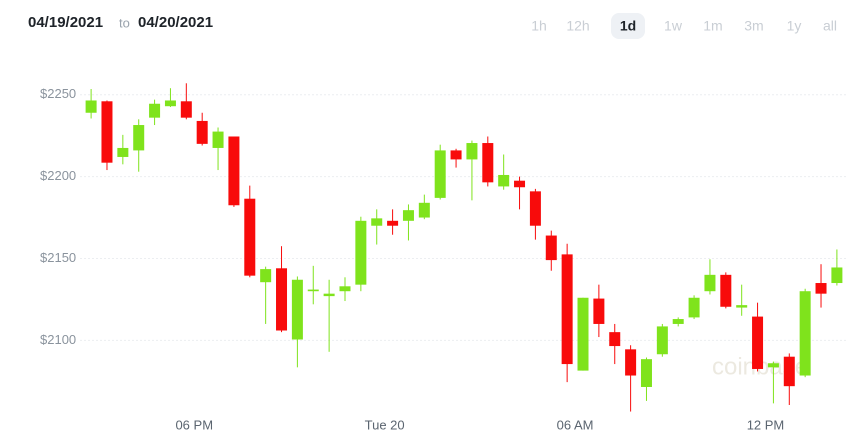 The height and width of the screenshot is (445, 862). I want to click on end-date: 04/20/2021, so click(175, 22).